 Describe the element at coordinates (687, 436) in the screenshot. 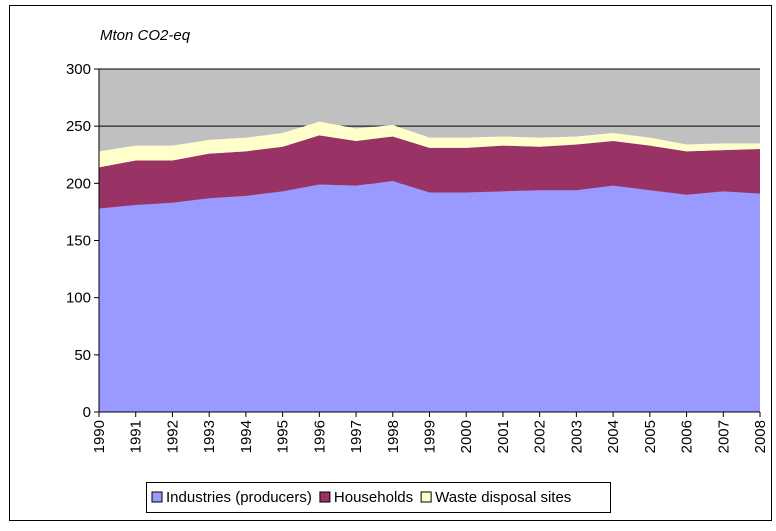

I see `x-tick-label: 2006` at that location.